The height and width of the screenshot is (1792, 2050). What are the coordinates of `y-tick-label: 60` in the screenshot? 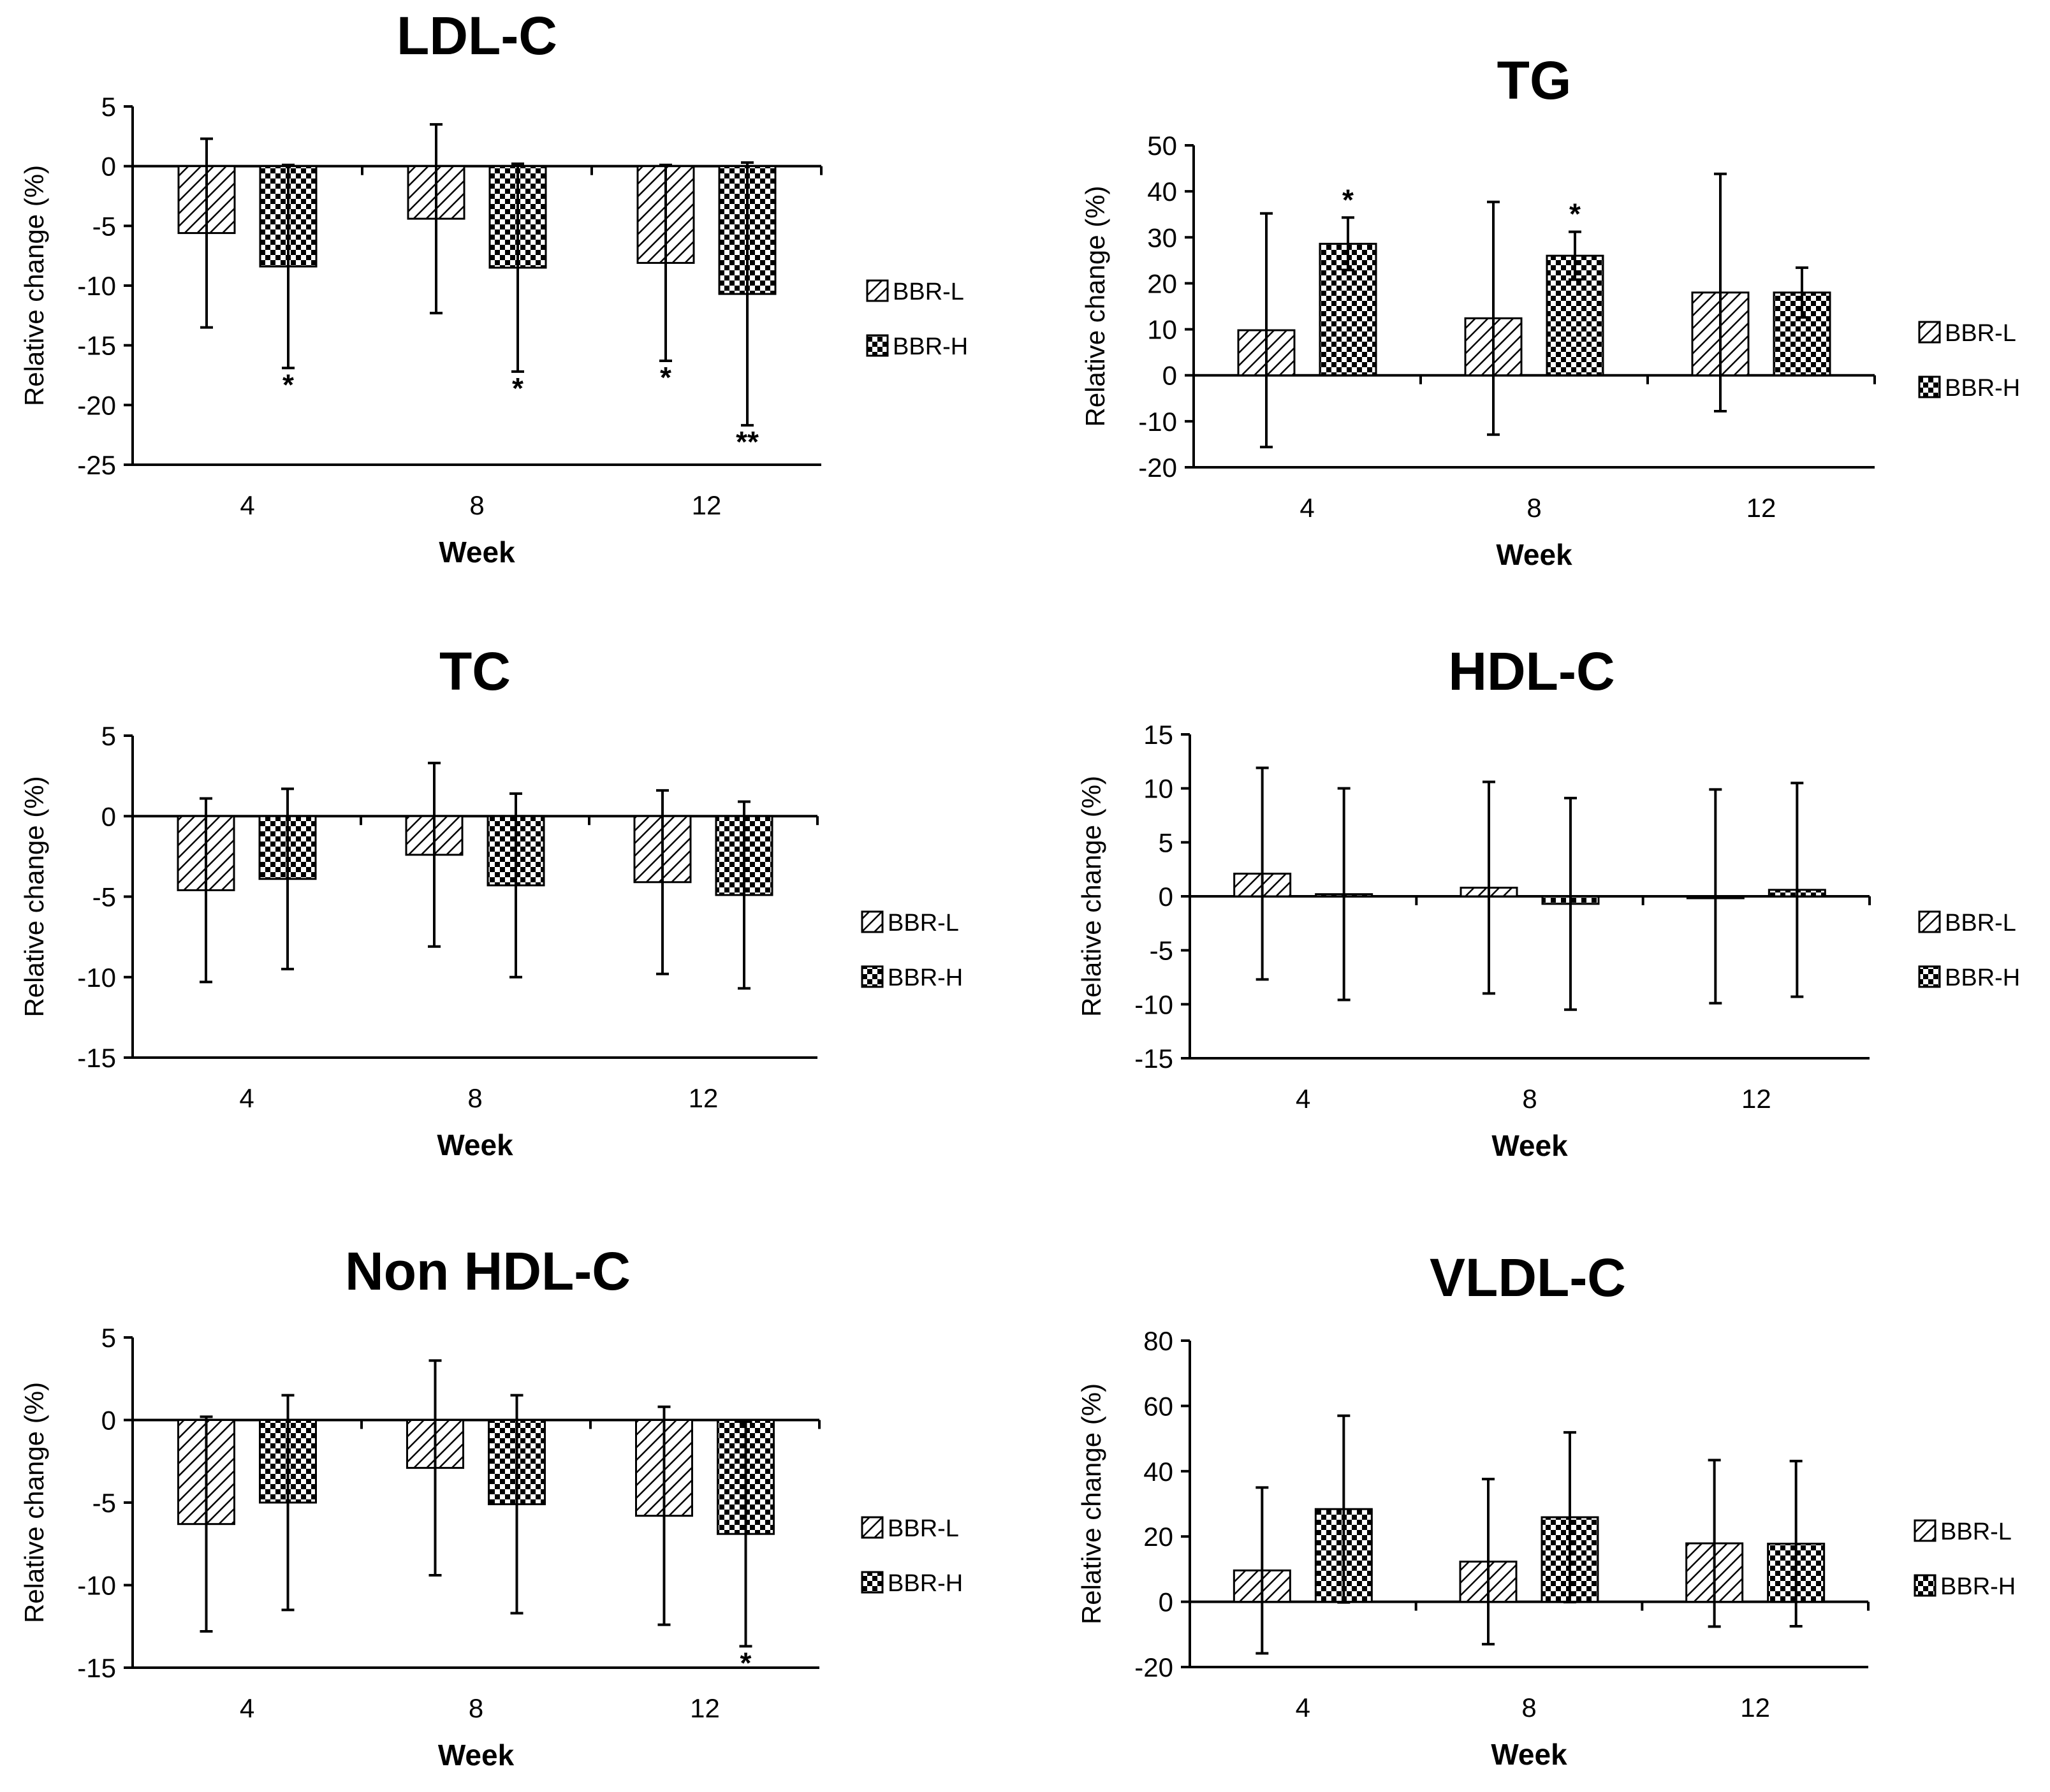 It's located at (1158, 1406).